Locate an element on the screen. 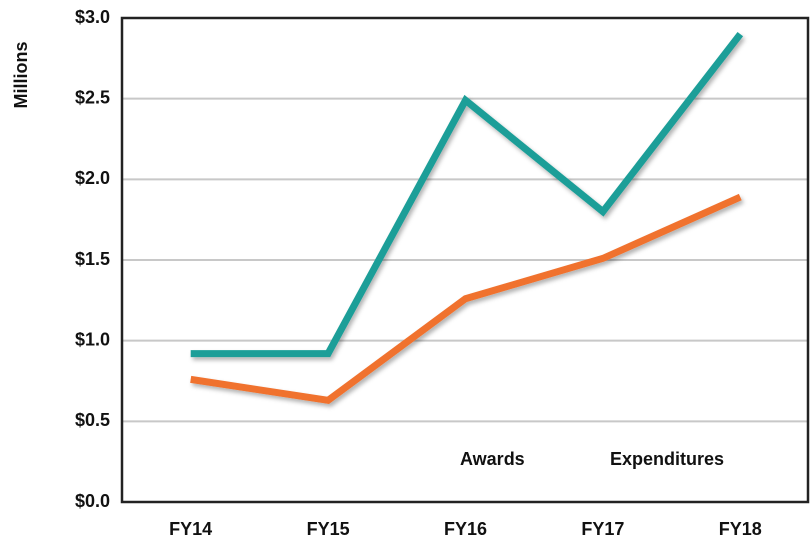 The image size is (811, 548). x-tick-label: FY15 is located at coordinates (328, 529).